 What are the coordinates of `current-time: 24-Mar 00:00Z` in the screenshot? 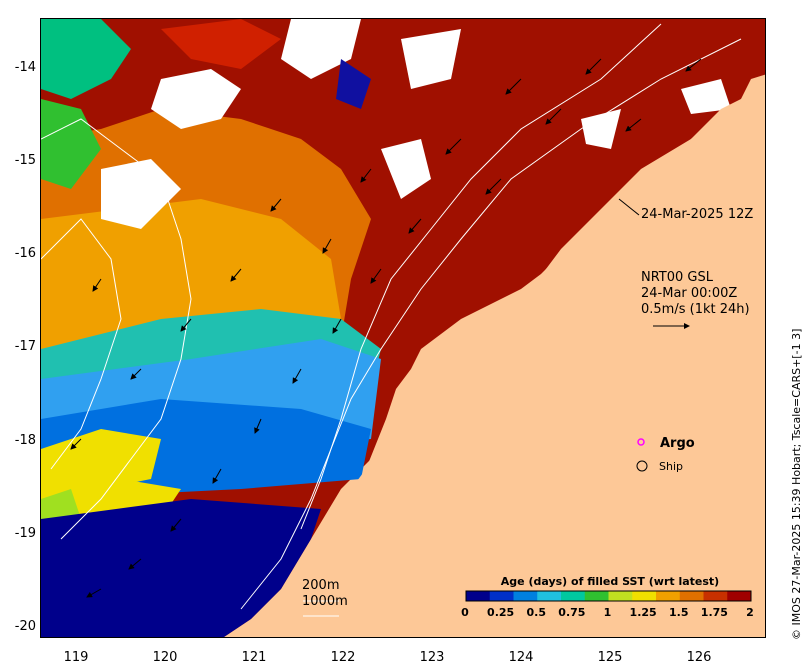 It's located at (689, 293).